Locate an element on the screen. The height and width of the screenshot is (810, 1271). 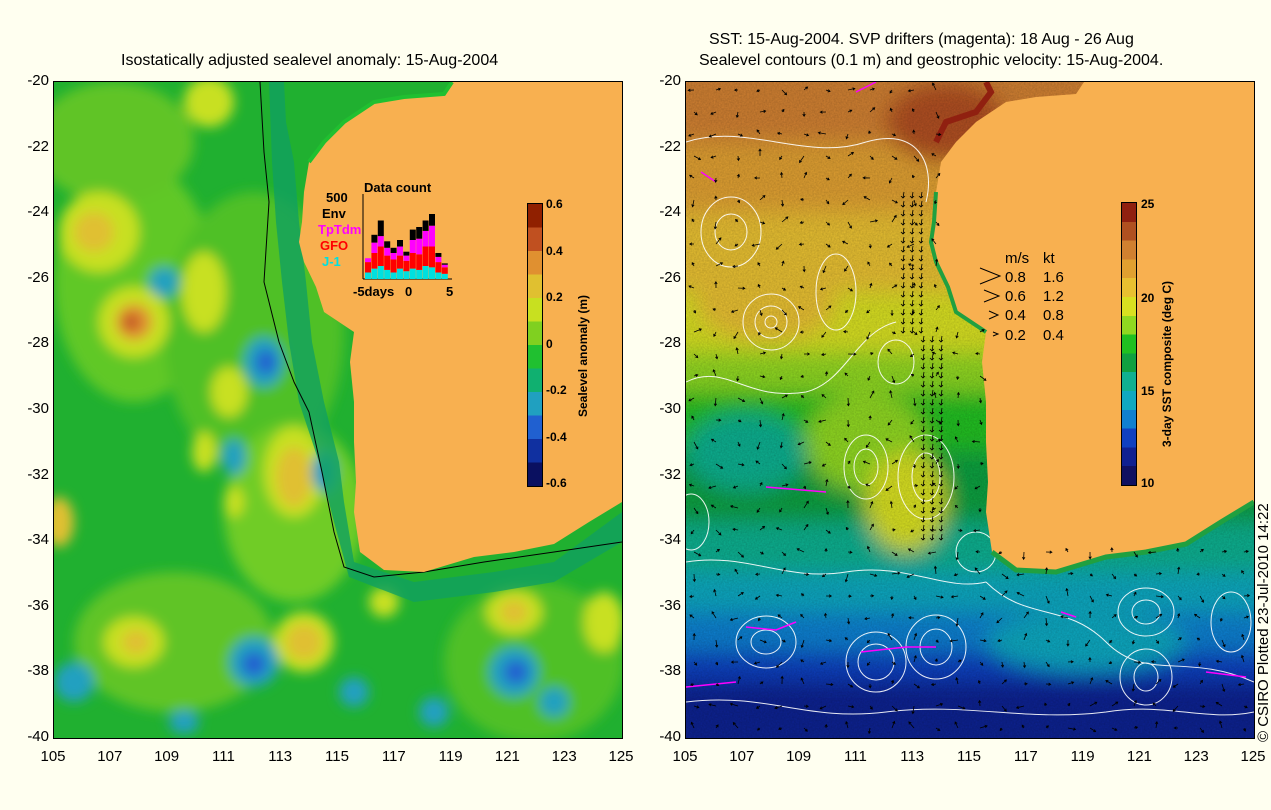
left-map-lat-tick: -34 is located at coordinates (38, 540).